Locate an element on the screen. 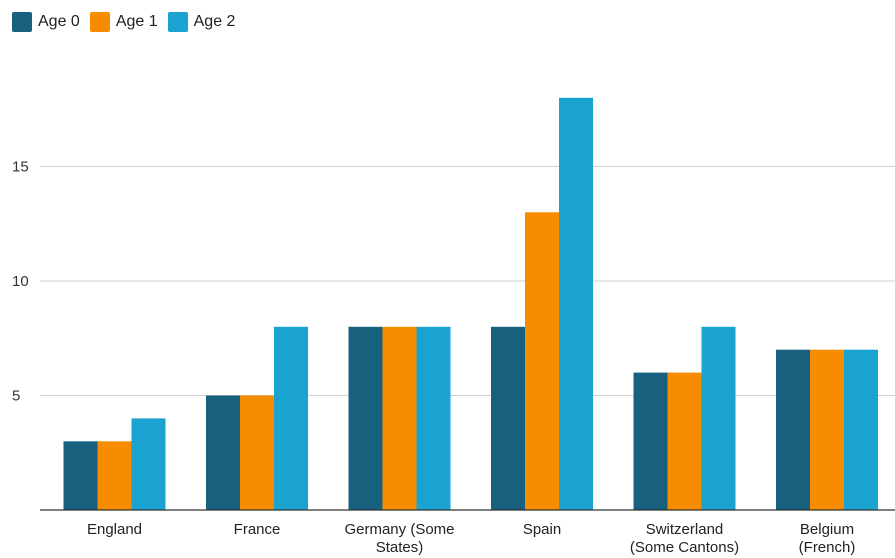  x-tick-label: (French) is located at coordinates (827, 547).